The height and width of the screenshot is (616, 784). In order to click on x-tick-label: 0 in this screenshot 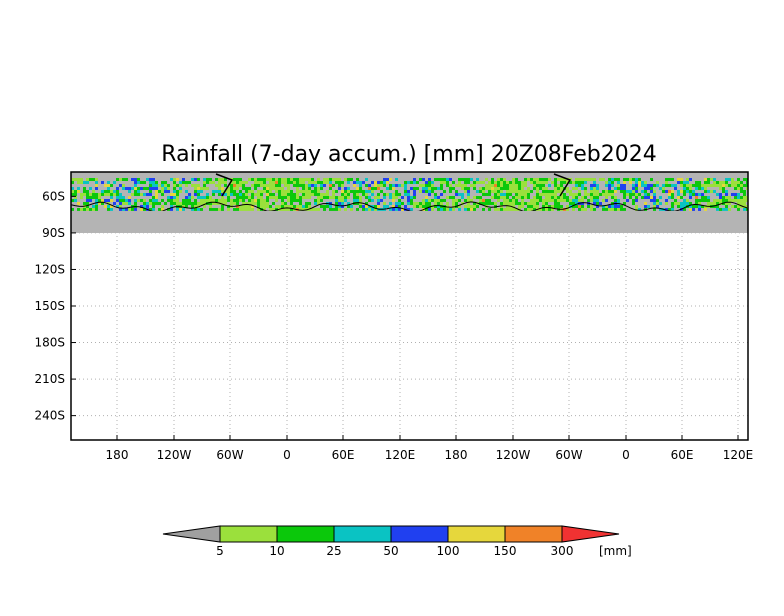, I will do `click(287, 455)`.